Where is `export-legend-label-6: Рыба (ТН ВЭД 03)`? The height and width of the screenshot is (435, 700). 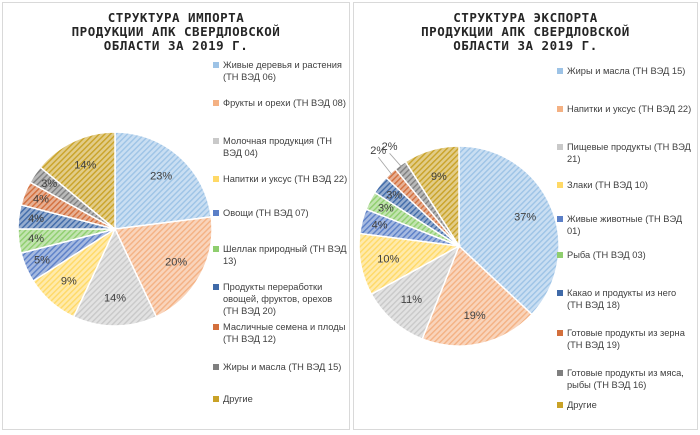 export-legend-label-6: Рыба (ТН ВЭД 03) is located at coordinates (606, 255).